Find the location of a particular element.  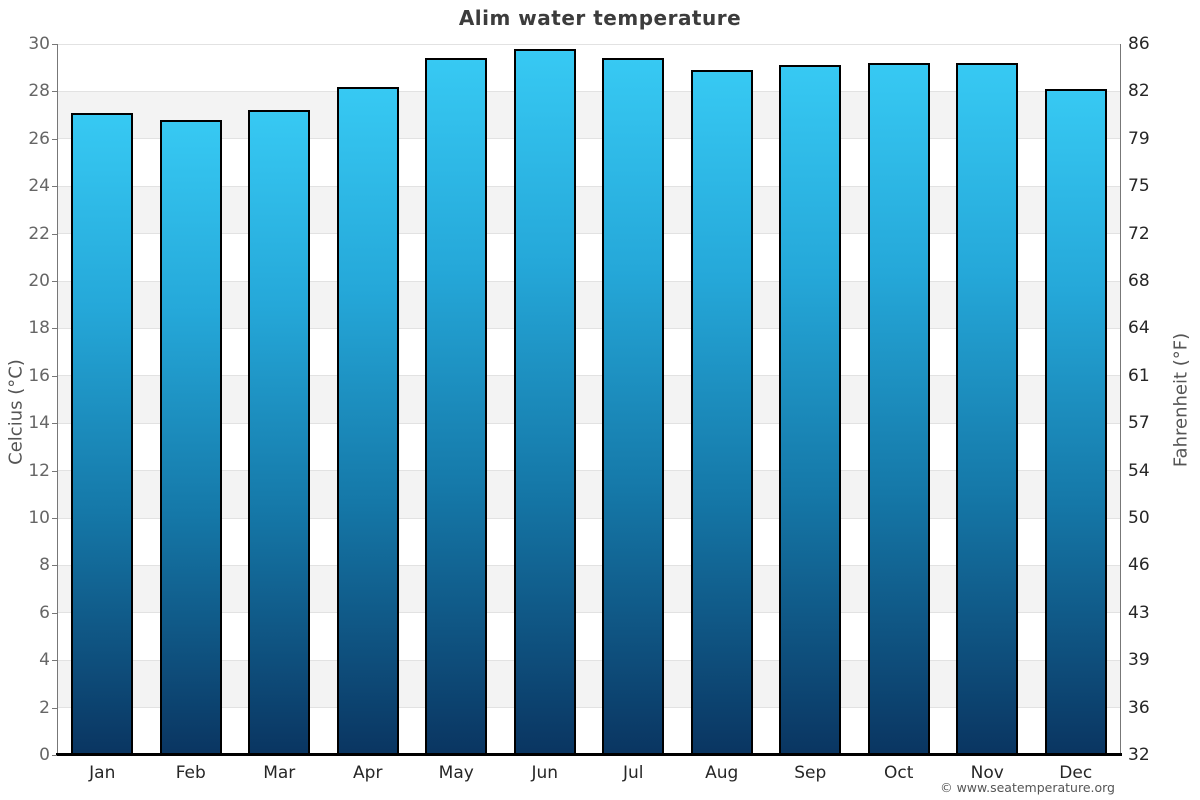

y-tick-right-32: 32 is located at coordinates (1139, 755).